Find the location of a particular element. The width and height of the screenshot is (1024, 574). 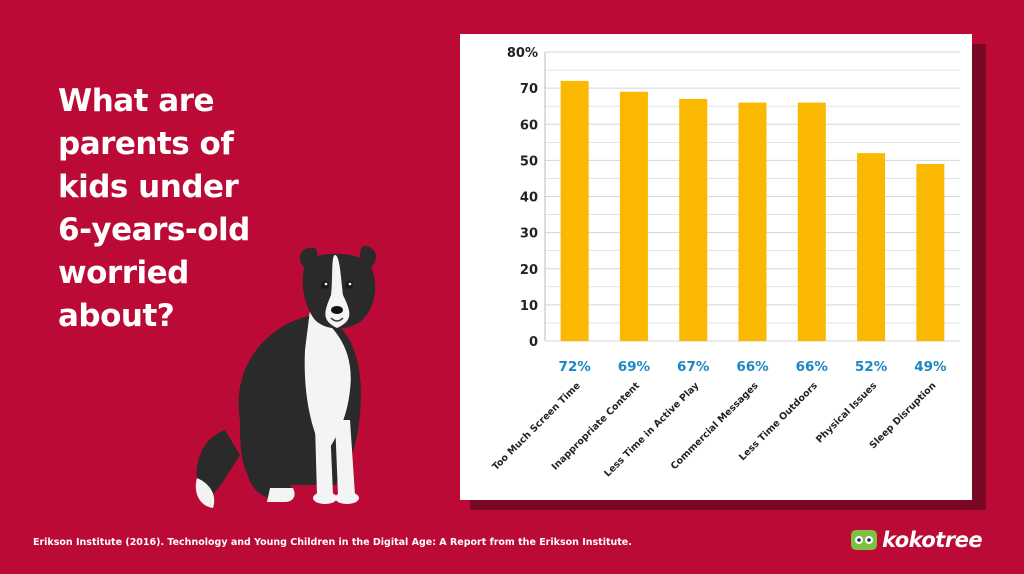

data-label: 72% is located at coordinates (574, 367).